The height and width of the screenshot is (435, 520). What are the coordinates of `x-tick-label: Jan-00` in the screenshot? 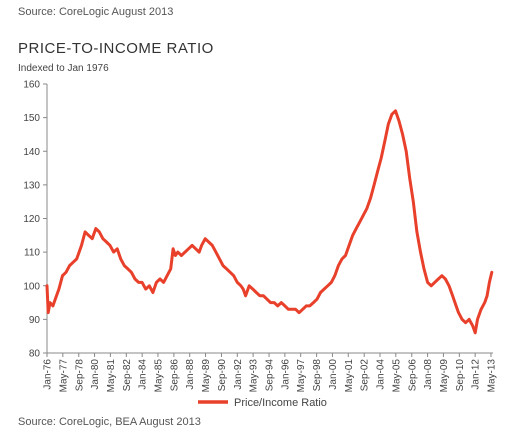 It's located at (333, 374).